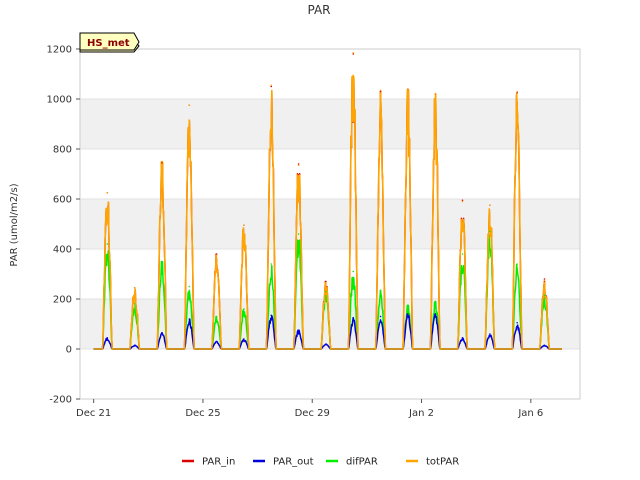 This screenshot has width=640, height=480. What do you see at coordinates (14, 224) in the screenshot?
I see `y-axis-title: PAR (umol/m2/s)` at bounding box center [14, 224].